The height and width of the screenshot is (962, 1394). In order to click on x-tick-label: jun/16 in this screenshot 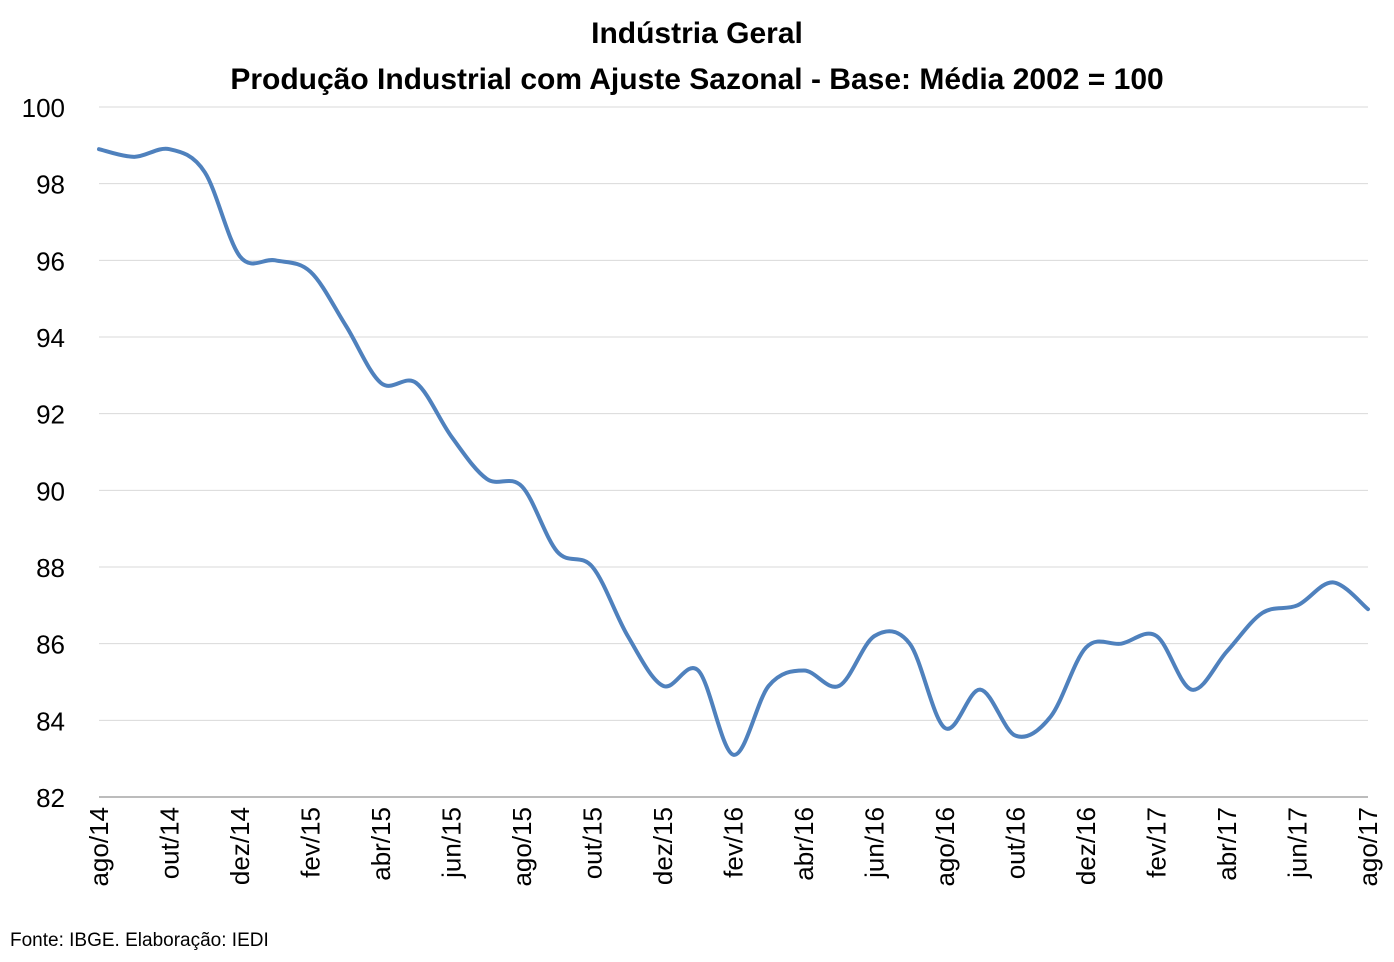, I will do `click(875, 843)`.